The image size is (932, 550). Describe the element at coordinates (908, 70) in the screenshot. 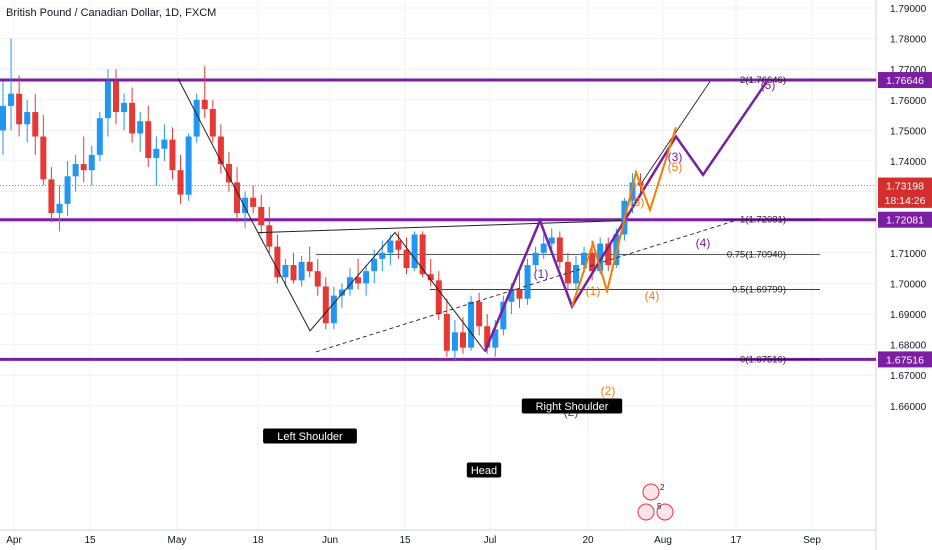

I see `y-tick-label: 1.77000` at that location.